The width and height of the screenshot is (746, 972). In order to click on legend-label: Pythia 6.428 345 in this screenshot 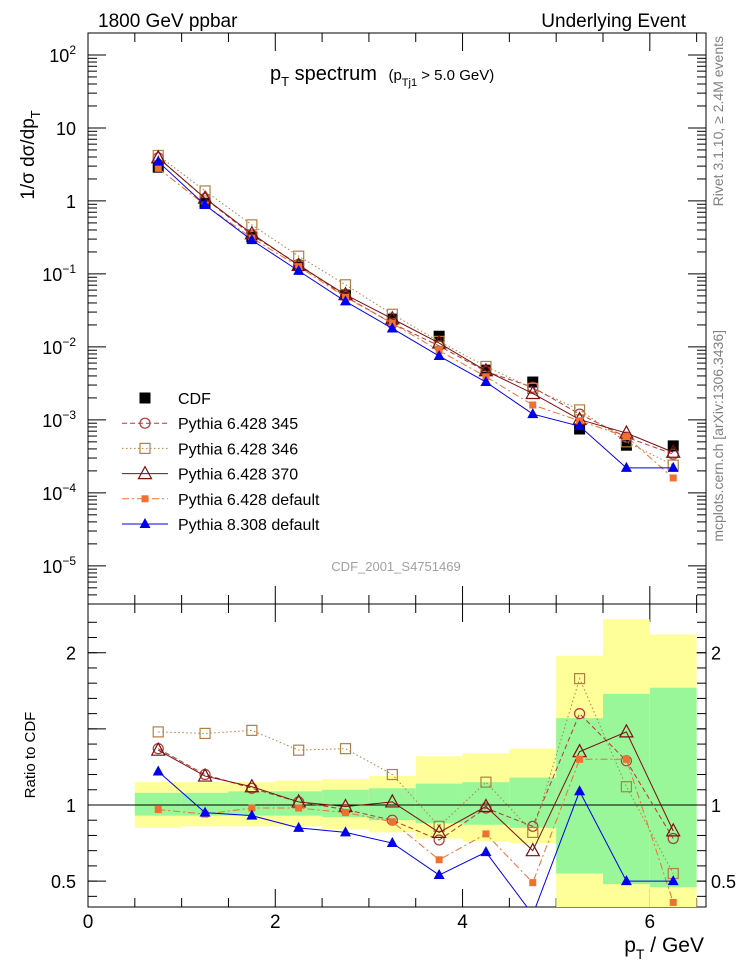, I will do `click(238, 424)`.